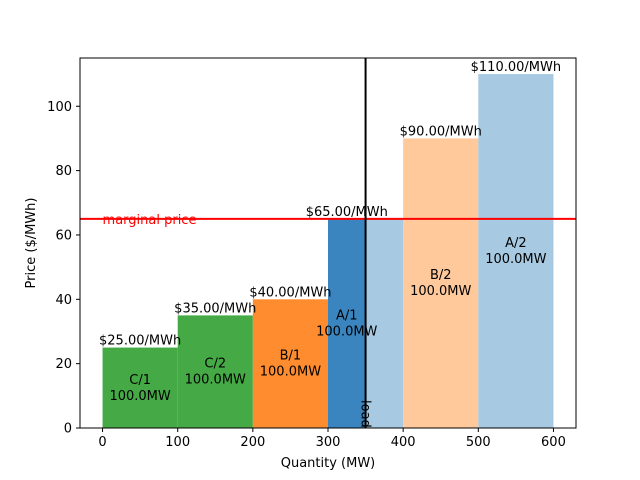  Describe the element at coordinates (441, 275) in the screenshot. I see `block-name-5: B/2` at that location.